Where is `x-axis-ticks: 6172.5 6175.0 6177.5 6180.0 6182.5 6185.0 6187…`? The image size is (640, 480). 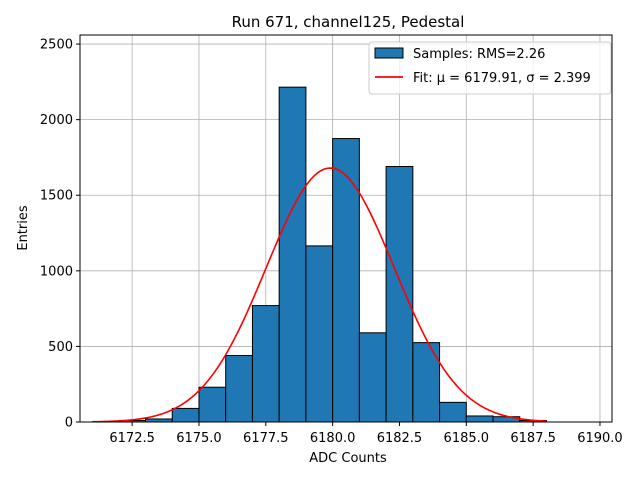 x-axis-ticks: 6172.5 6175.0 6177.5 6180.0 6182.5 6185.0 6187… is located at coordinates (366, 434).